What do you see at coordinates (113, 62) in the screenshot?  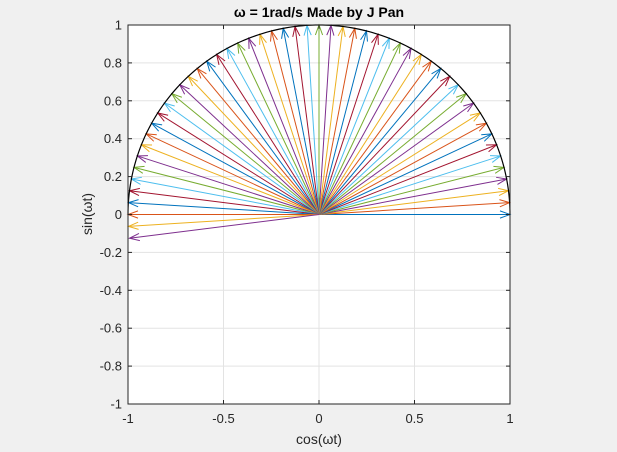 I see `y-tick-label-9: 0.8` at bounding box center [113, 62].